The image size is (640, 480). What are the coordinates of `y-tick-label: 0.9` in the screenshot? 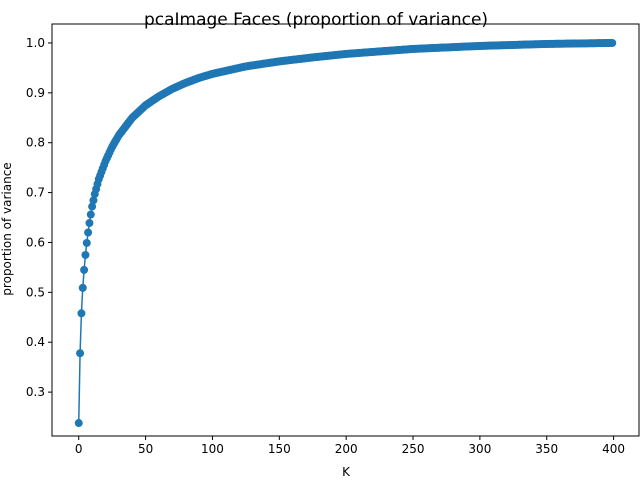 It's located at (35, 93).